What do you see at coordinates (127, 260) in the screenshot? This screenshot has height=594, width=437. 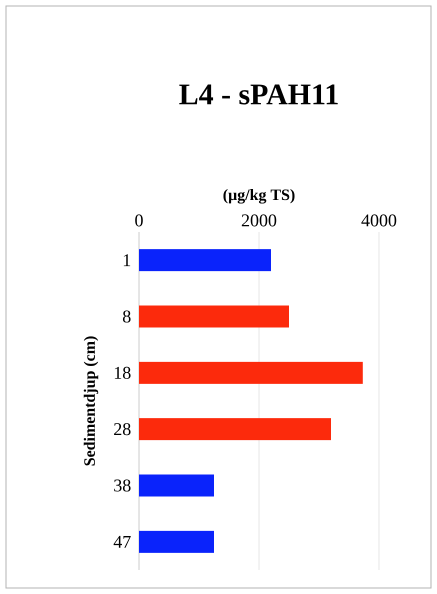 I see `y-tick-label: 1` at bounding box center [127, 260].